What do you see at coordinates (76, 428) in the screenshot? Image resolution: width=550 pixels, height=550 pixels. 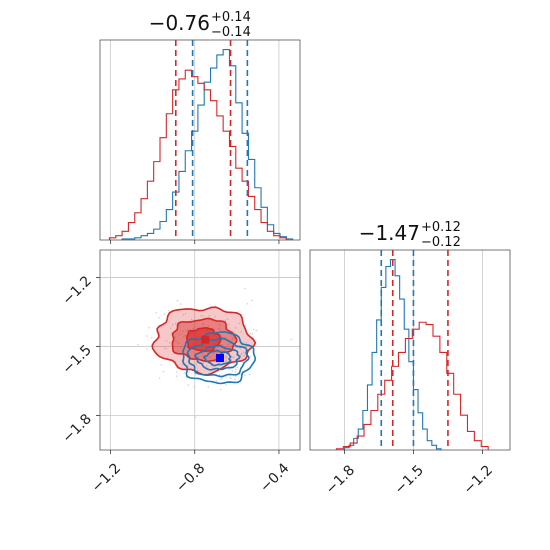 I see `joint-y-tick-label: −1.8` at bounding box center [76, 428].